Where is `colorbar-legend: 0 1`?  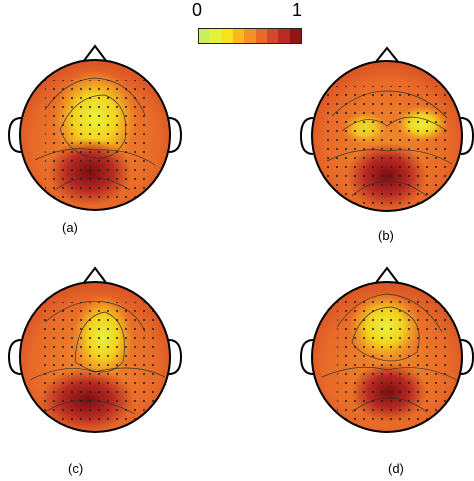
colorbar-legend: 0 1 is located at coordinates (237, 25).